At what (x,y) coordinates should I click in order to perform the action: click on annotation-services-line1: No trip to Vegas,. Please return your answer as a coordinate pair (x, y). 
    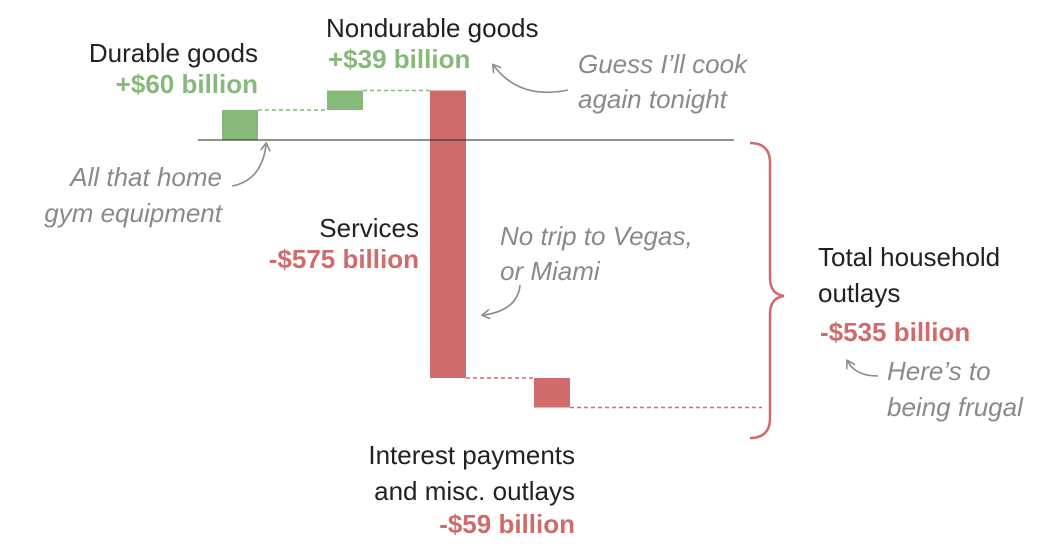
    Looking at the image, I should click on (596, 236).